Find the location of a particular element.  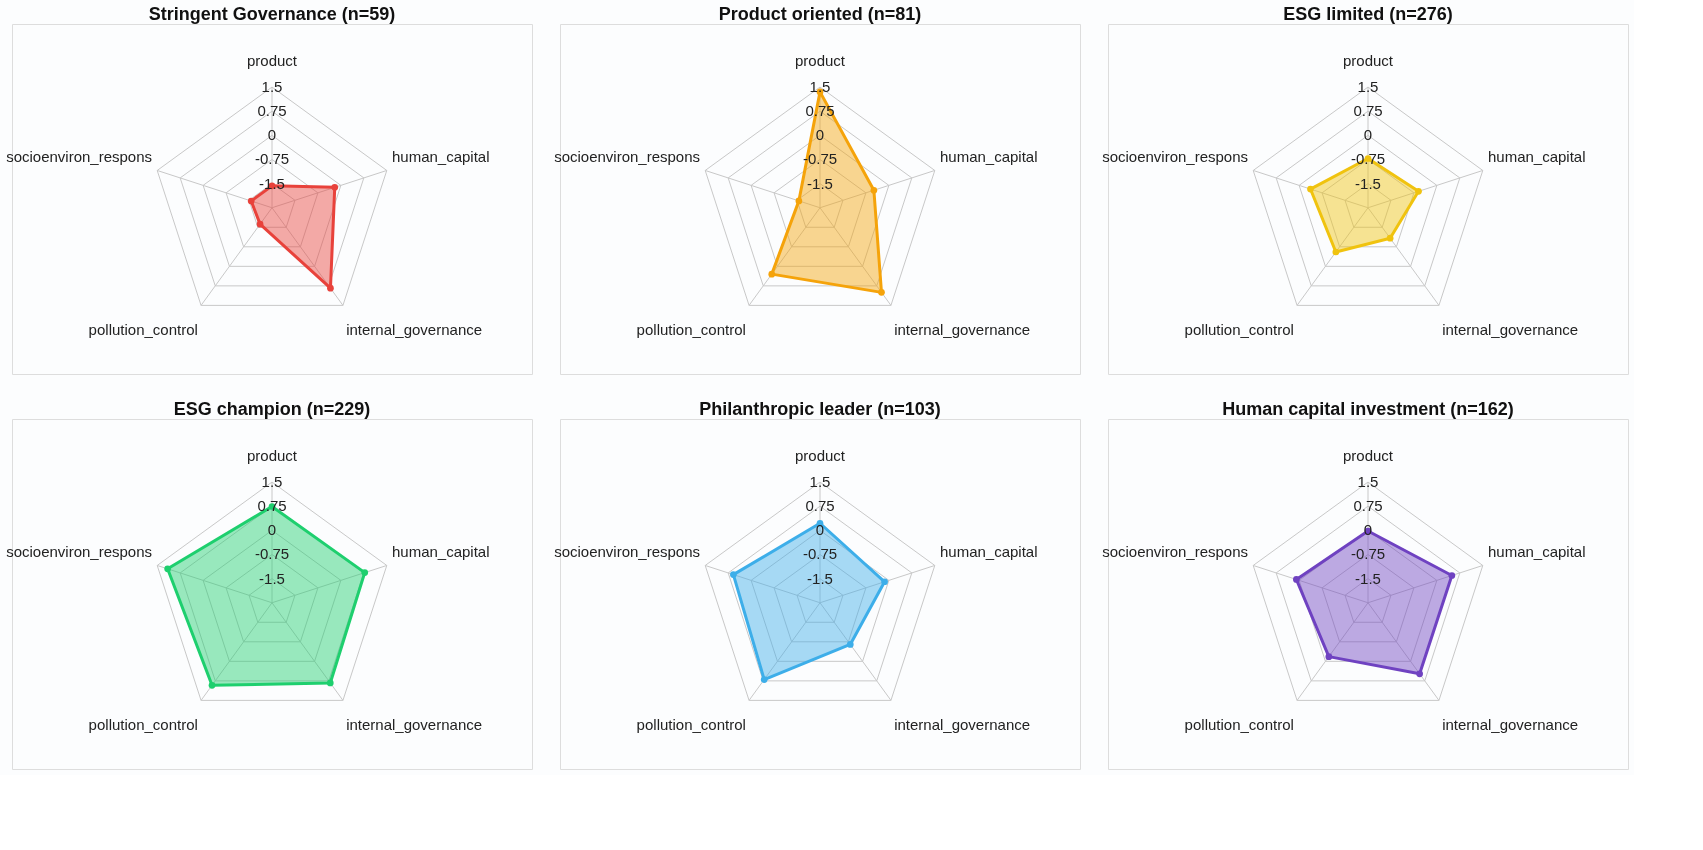

chart-title: ESG limited (n=276) is located at coordinates (1368, 14).